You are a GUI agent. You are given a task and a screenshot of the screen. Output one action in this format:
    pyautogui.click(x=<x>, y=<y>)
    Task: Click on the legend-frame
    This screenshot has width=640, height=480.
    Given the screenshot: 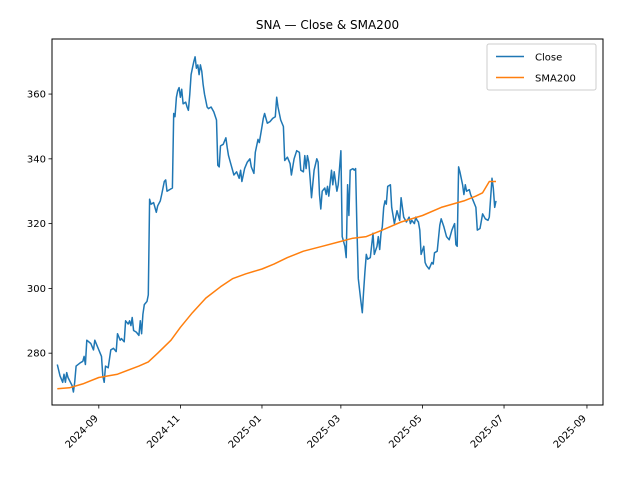 What is the action you would take?
    pyautogui.click(x=541, y=67)
    